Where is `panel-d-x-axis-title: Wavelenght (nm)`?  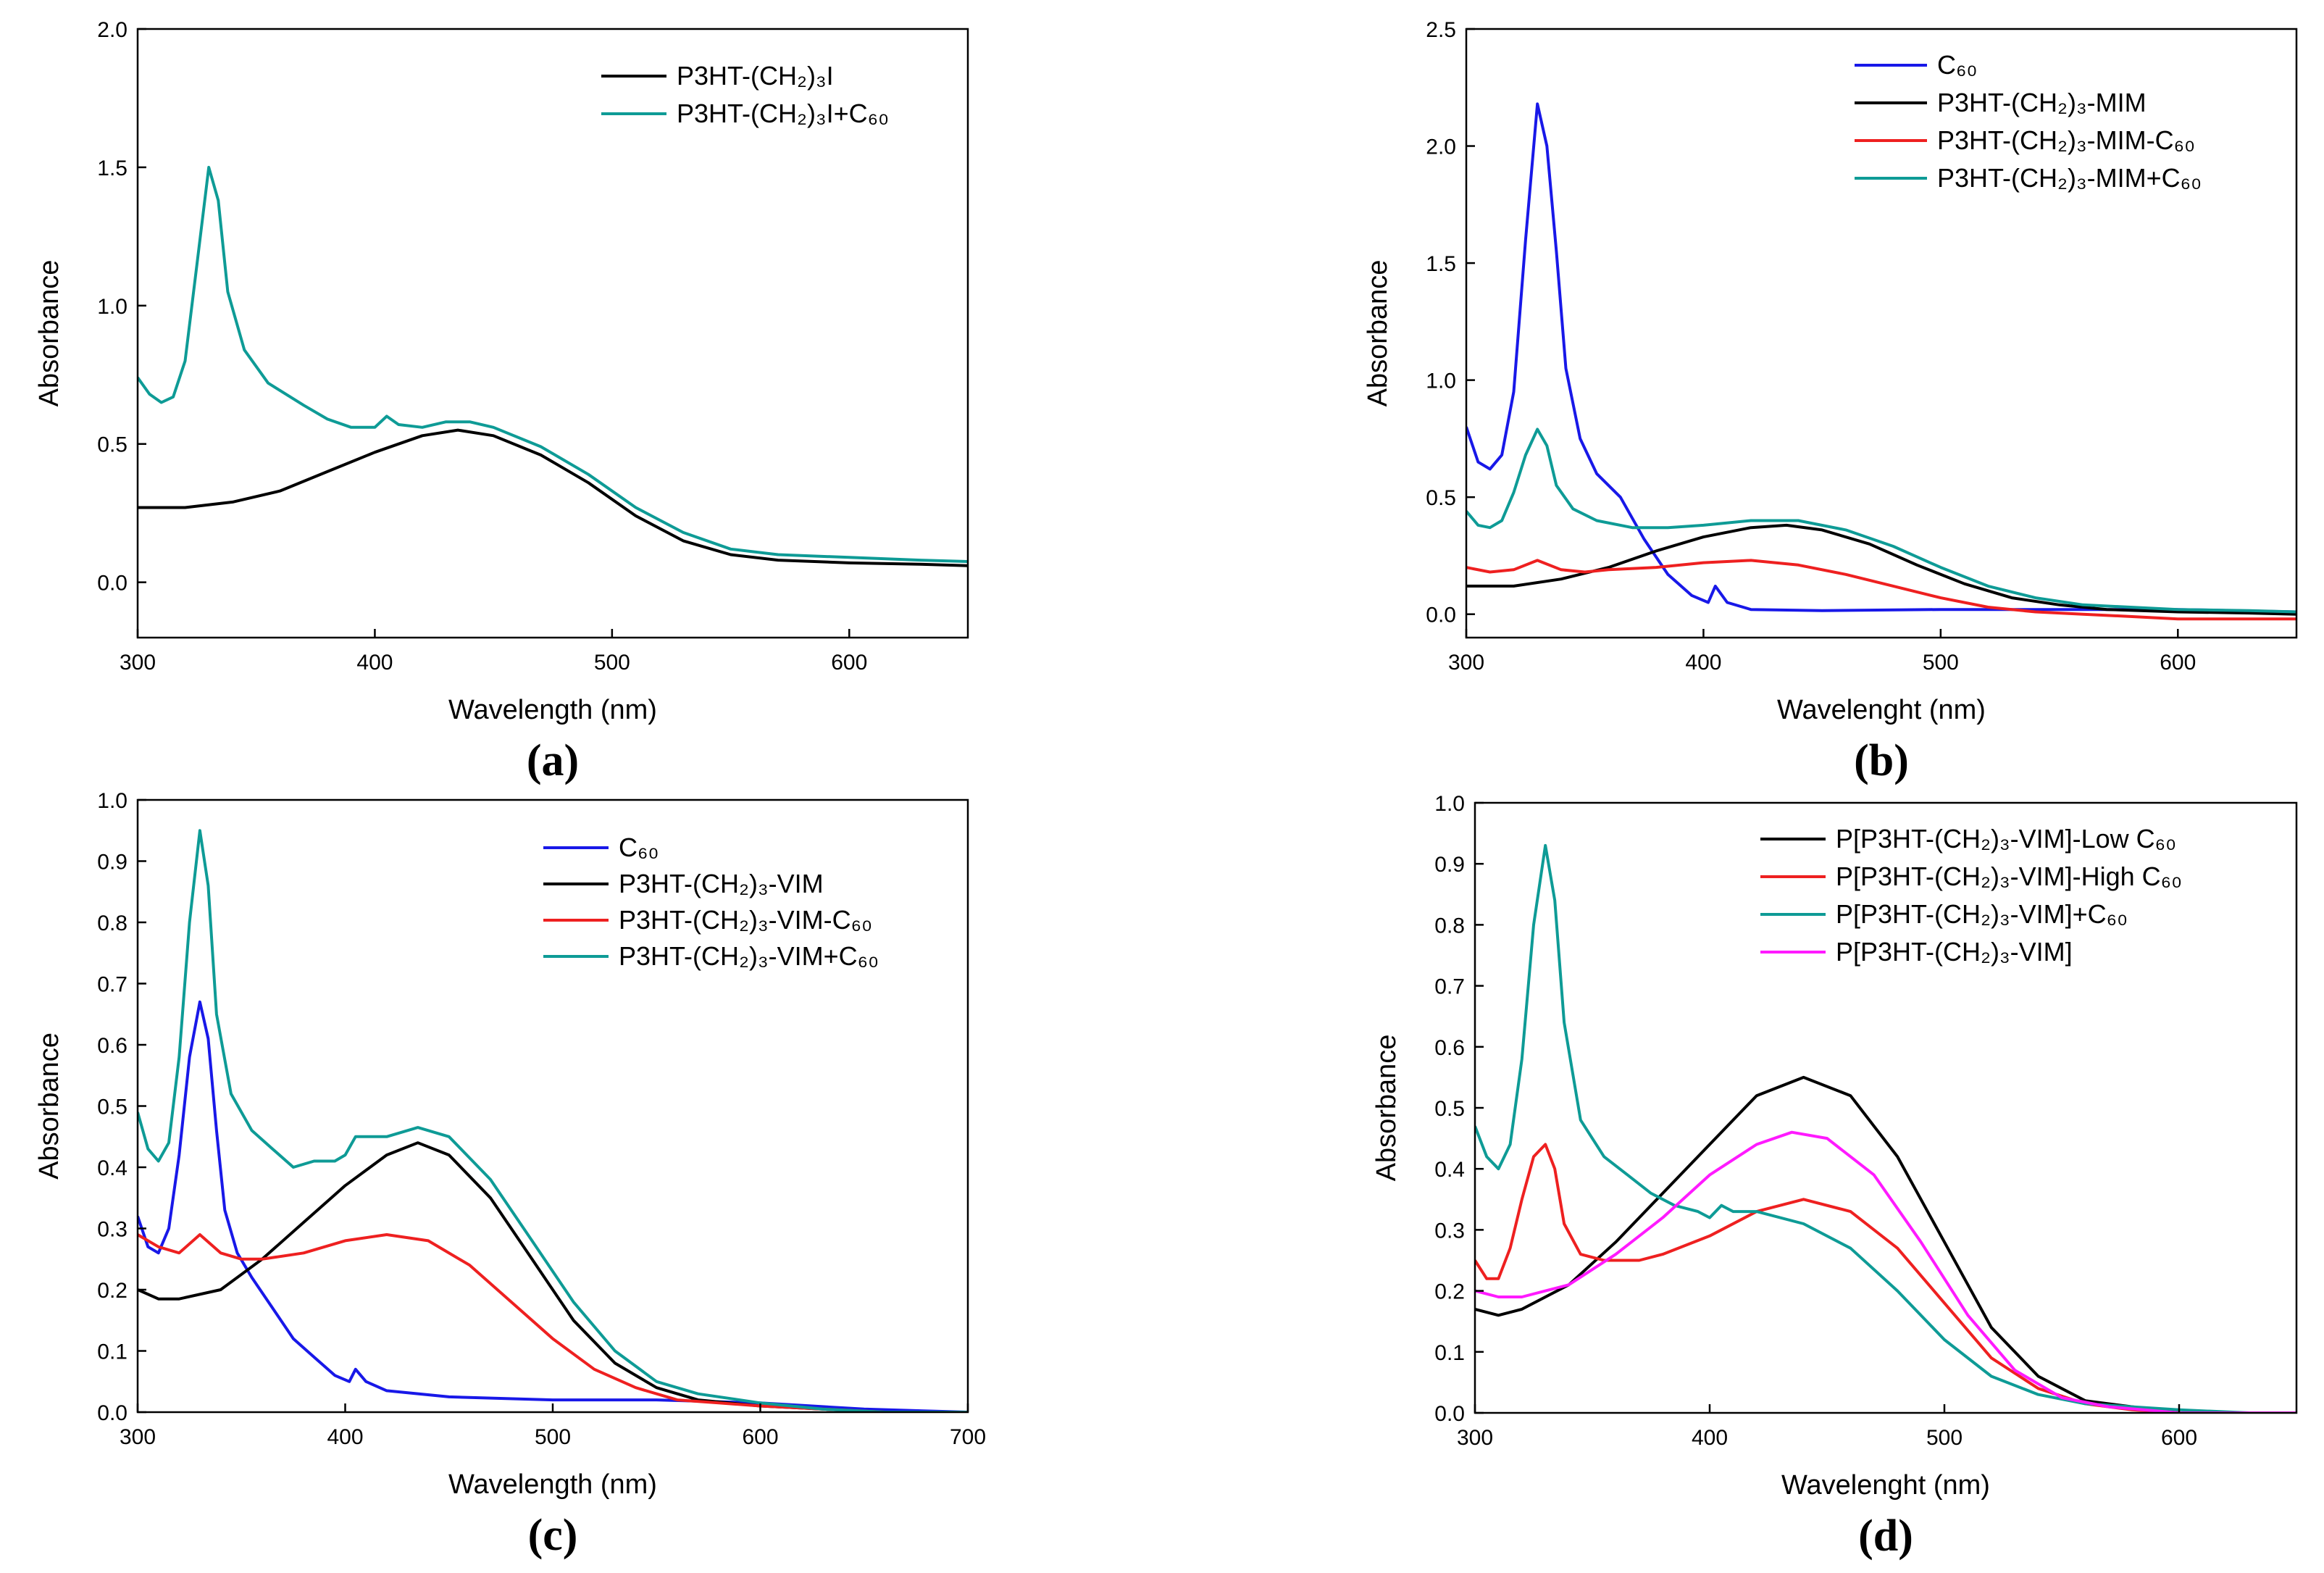 panel-d-x-axis-title: Wavelenght (nm) is located at coordinates (1886, 1485).